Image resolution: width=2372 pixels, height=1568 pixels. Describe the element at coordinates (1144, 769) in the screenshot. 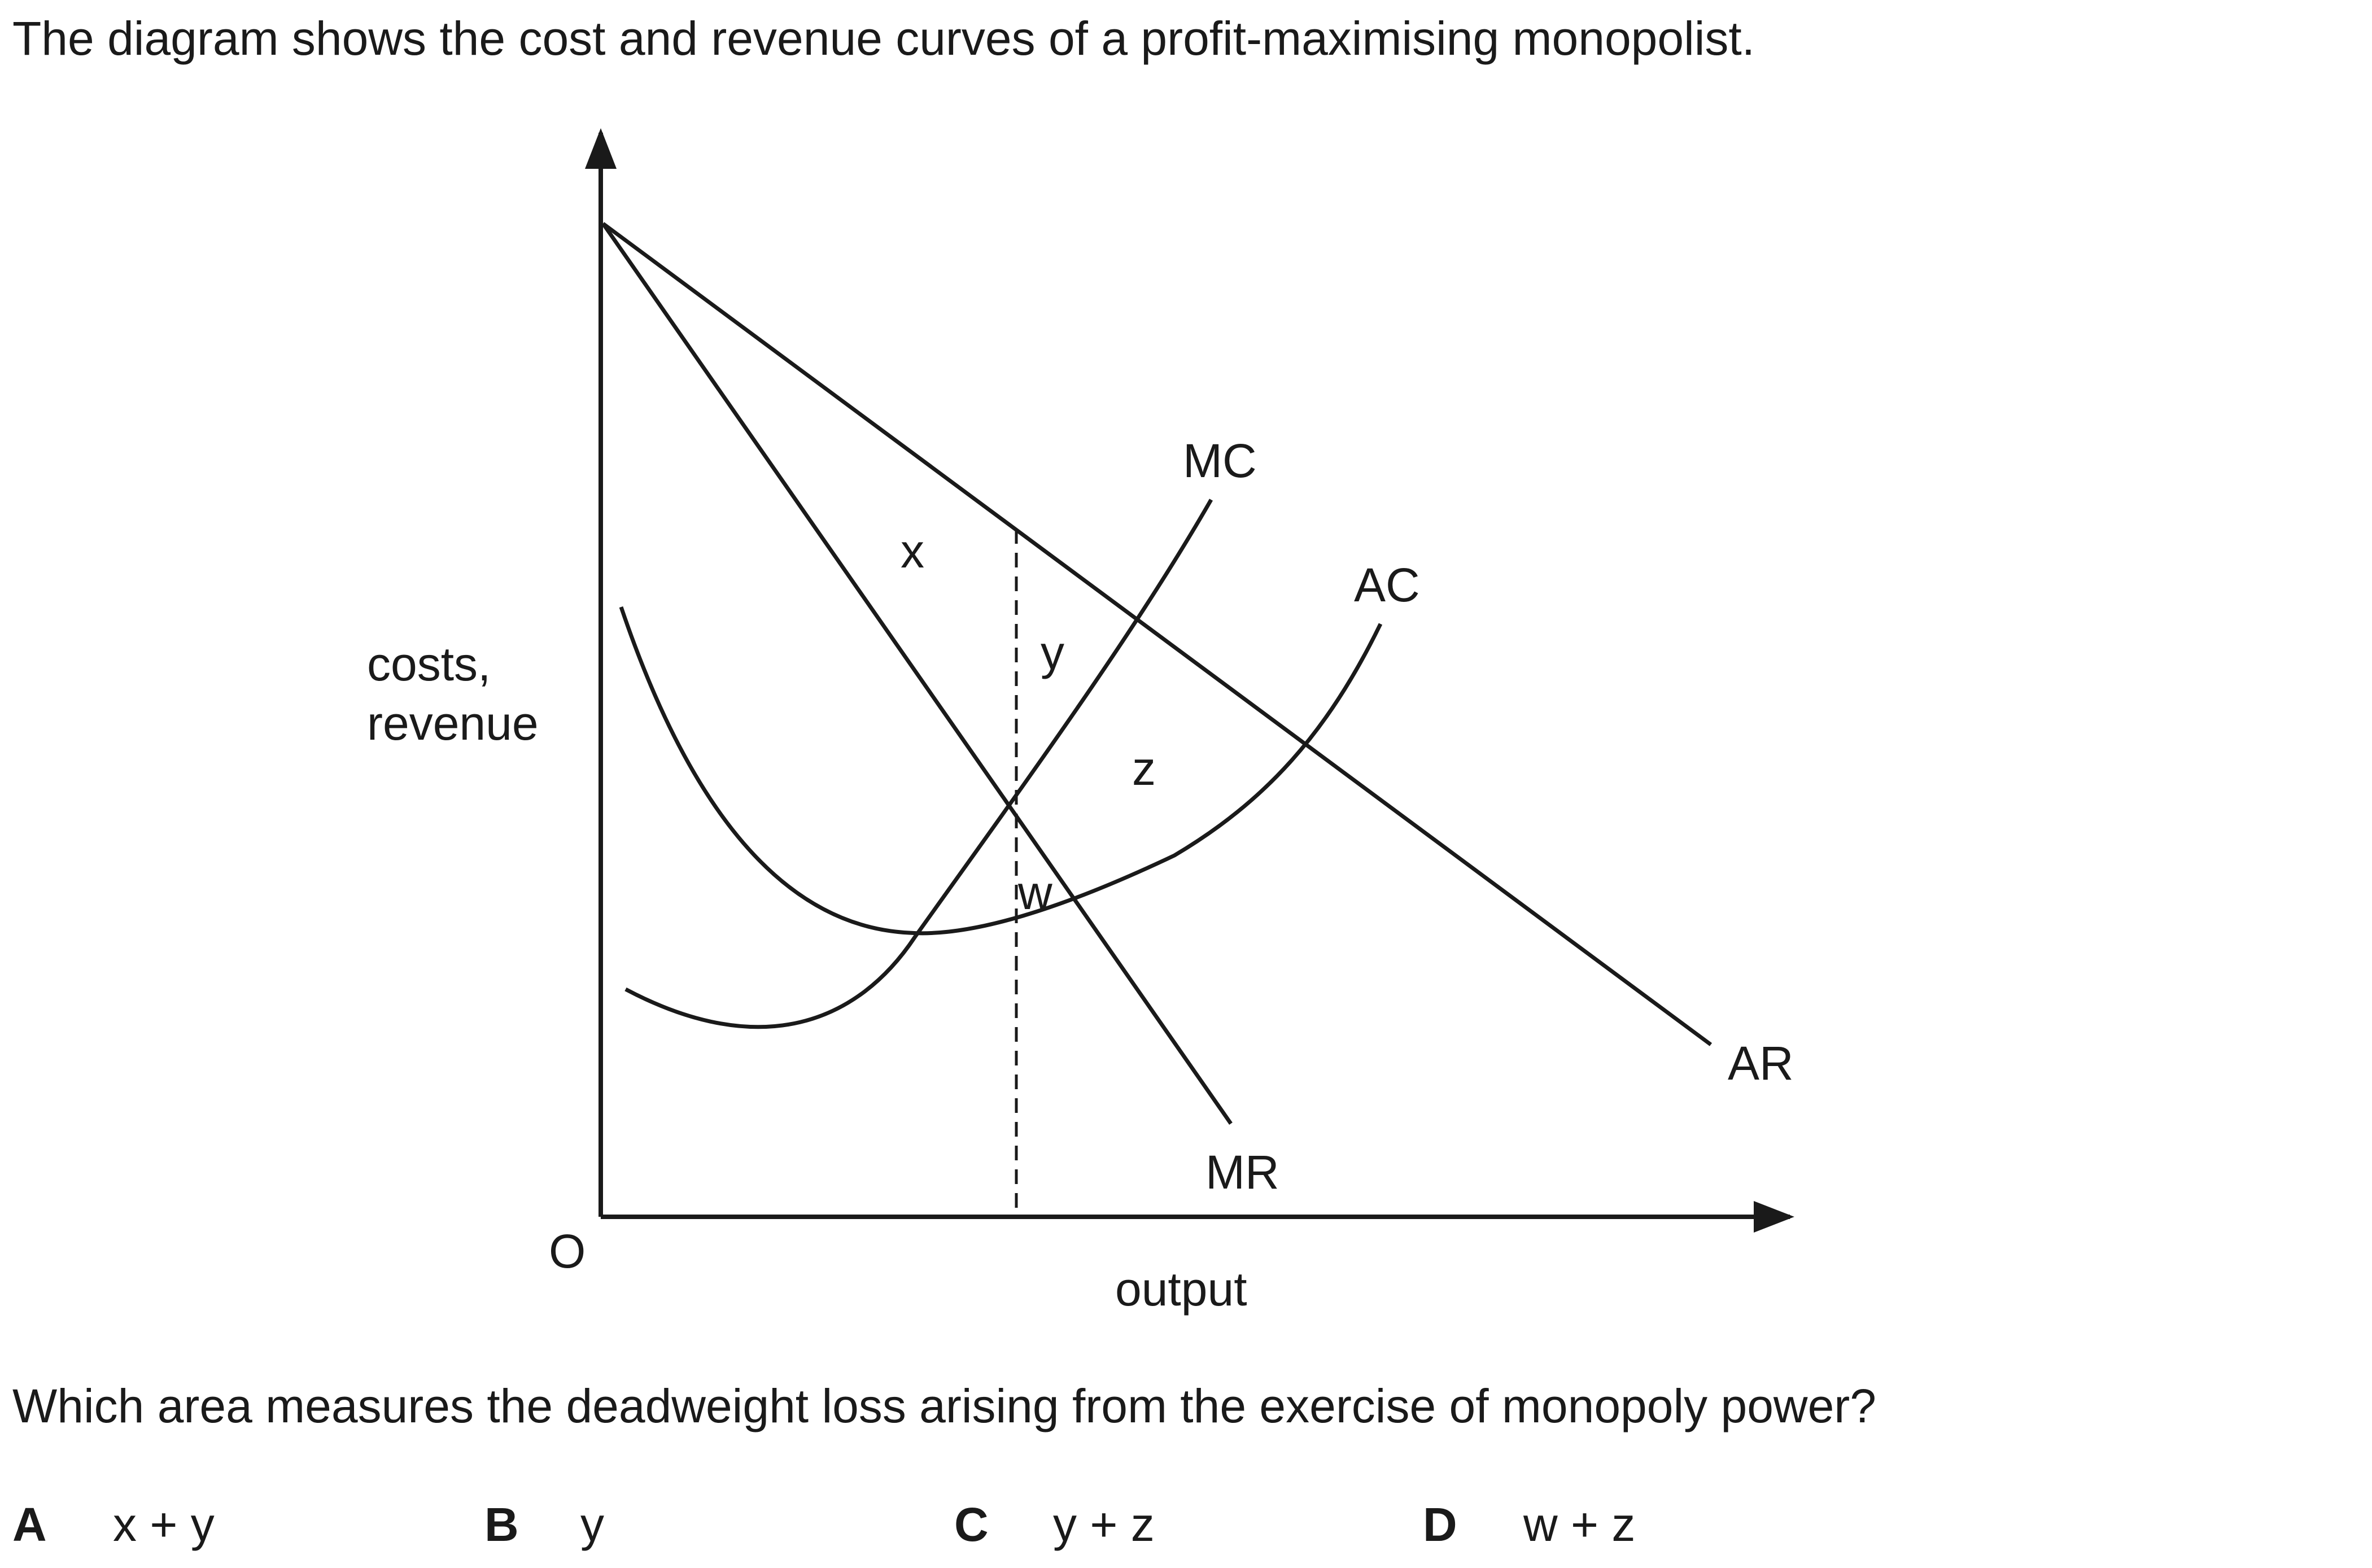

I see `area-label-z: z` at that location.